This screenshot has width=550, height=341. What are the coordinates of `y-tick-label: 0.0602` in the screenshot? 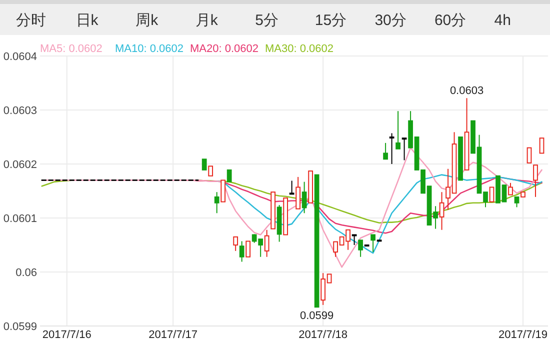 It's located at (20, 165).